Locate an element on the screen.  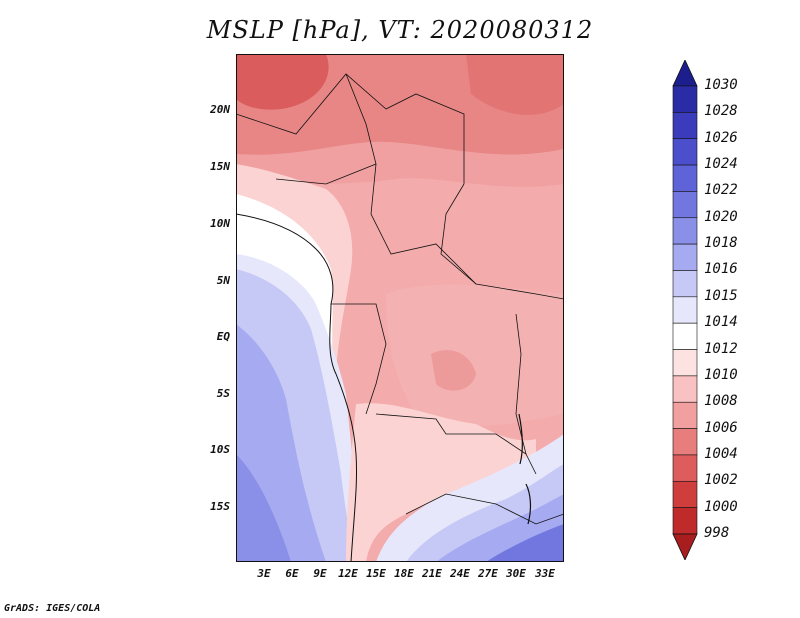
colorbar-top-arrow is located at coordinates (685, 73).